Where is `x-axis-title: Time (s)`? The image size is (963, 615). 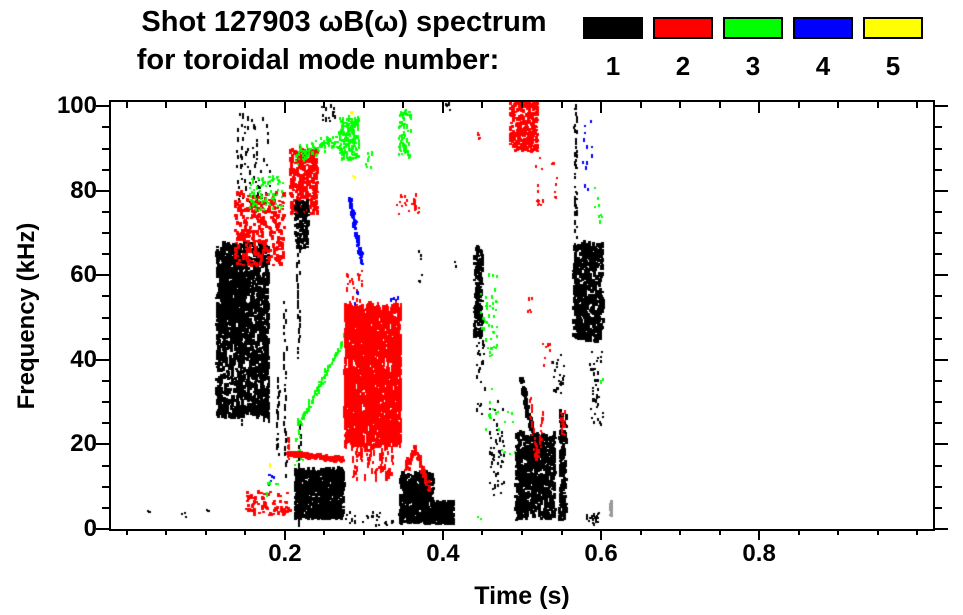 x-axis-title: Time (s) is located at coordinates (522, 596).